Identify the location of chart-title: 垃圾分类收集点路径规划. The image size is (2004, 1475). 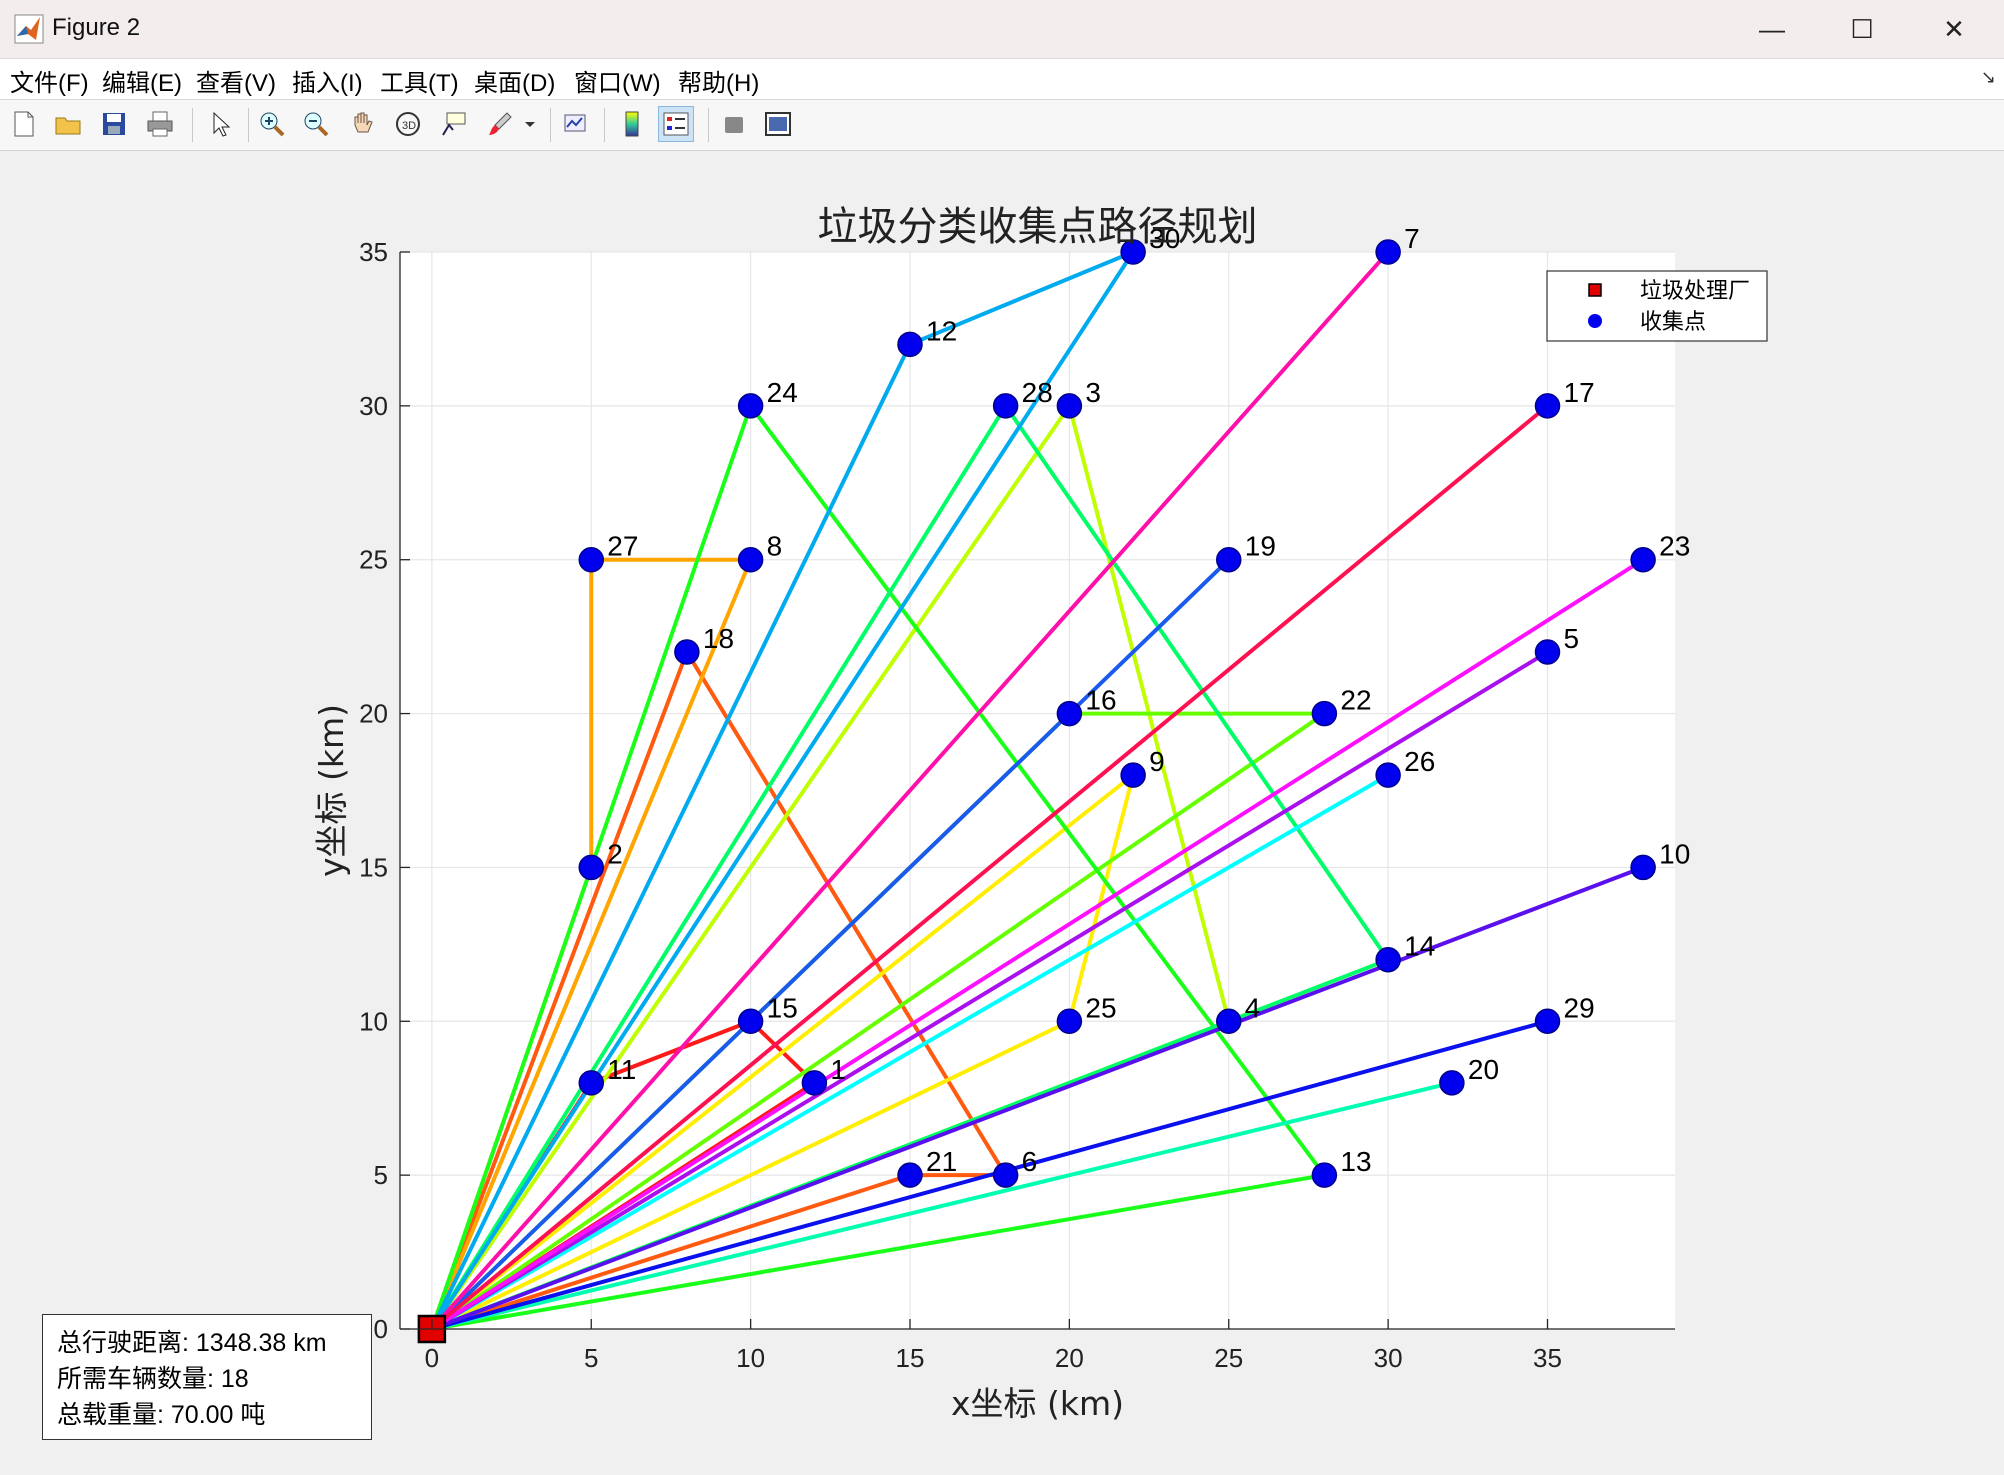
(1038, 227).